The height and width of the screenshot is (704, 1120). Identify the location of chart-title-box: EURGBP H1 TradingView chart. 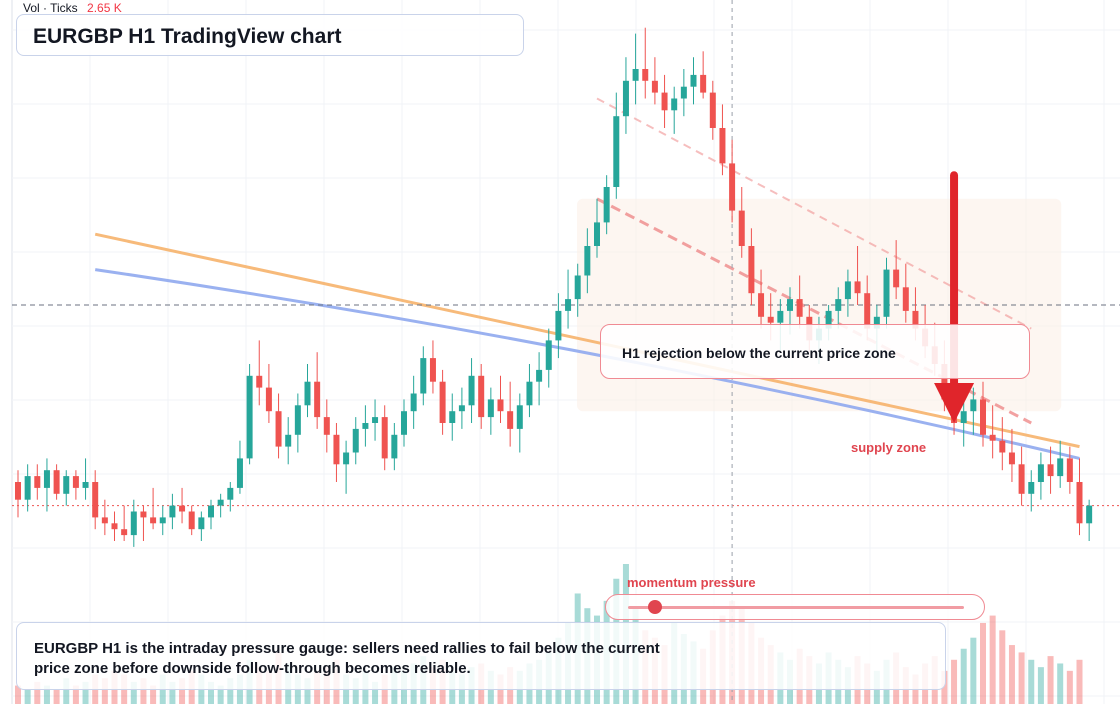
(270, 35).